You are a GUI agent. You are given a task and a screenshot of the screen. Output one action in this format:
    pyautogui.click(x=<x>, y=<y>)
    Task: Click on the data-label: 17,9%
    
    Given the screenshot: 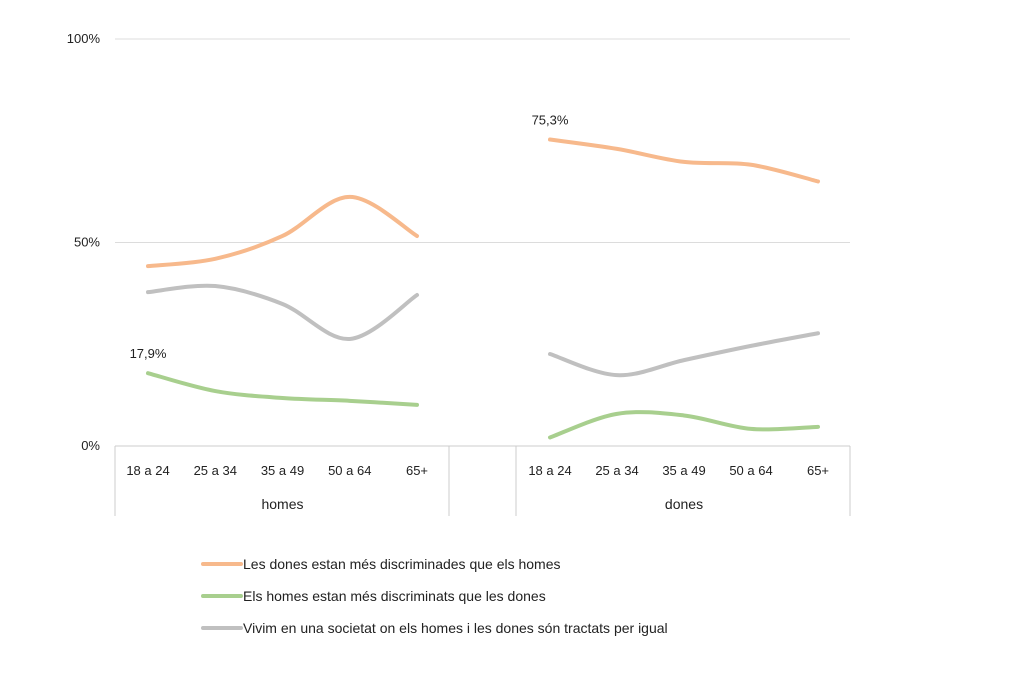 What is the action you would take?
    pyautogui.click(x=148, y=353)
    